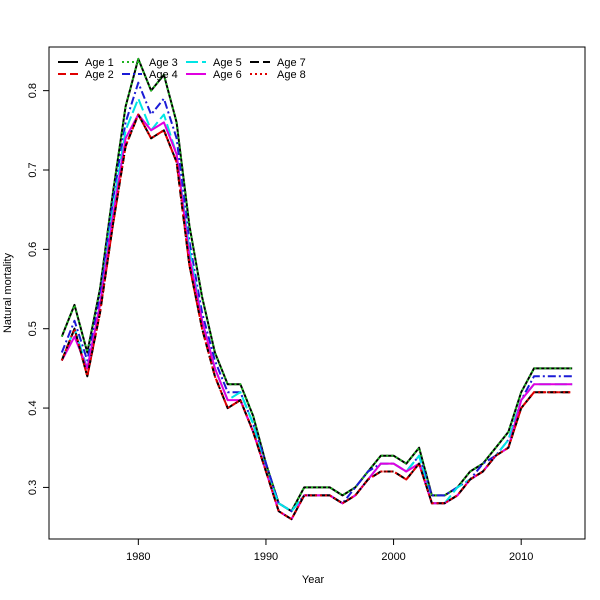  I want to click on y-tick-label: 0.6, so click(33, 249).